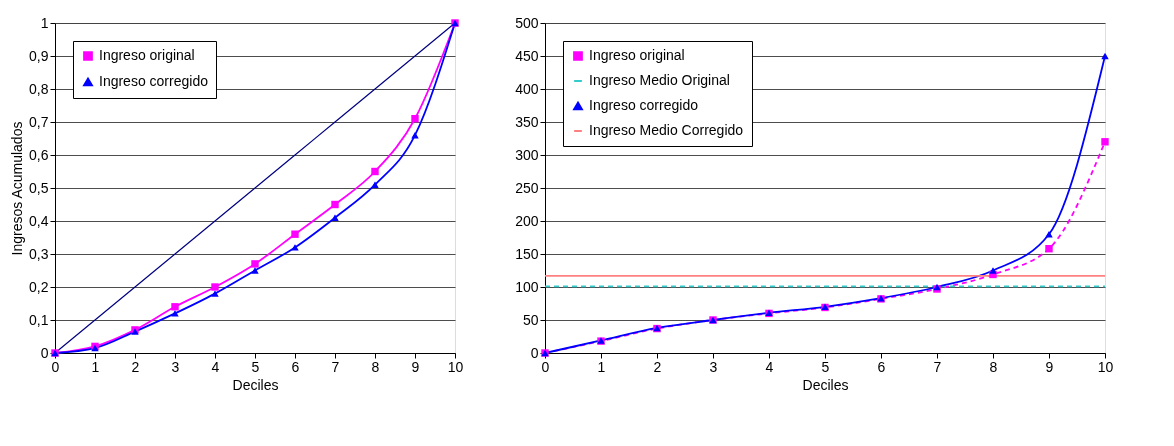 The image size is (1174, 446). What do you see at coordinates (527, 187) in the screenshot?
I see `y-tick-label: 250` at bounding box center [527, 187].